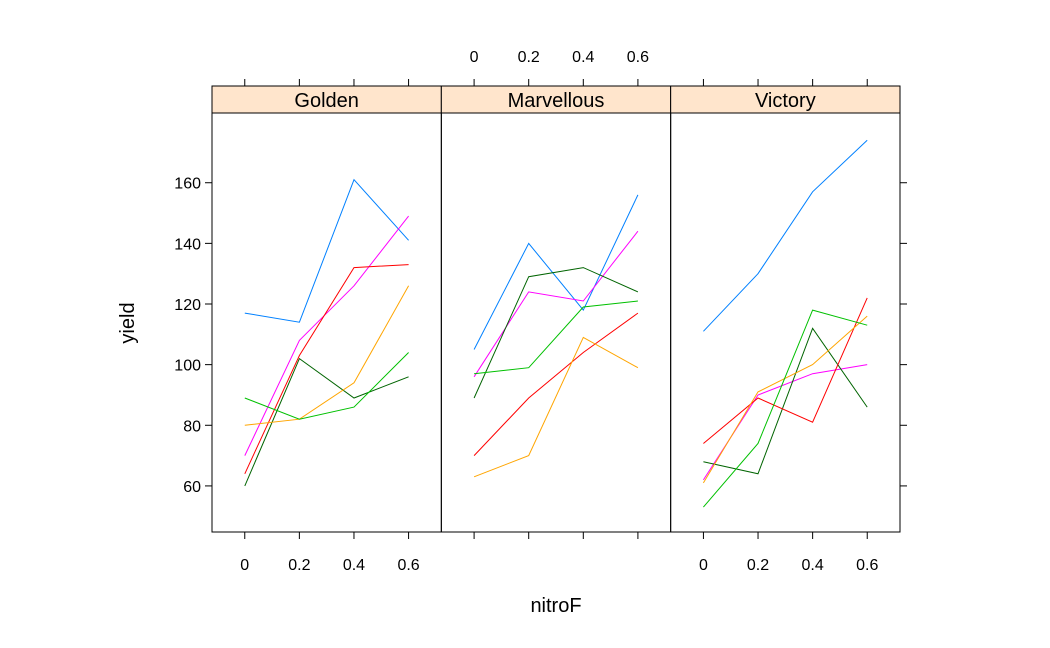 The width and height of the screenshot is (1050, 648). Describe the element at coordinates (187, 184) in the screenshot. I see `y-tick-label: 160` at that location.